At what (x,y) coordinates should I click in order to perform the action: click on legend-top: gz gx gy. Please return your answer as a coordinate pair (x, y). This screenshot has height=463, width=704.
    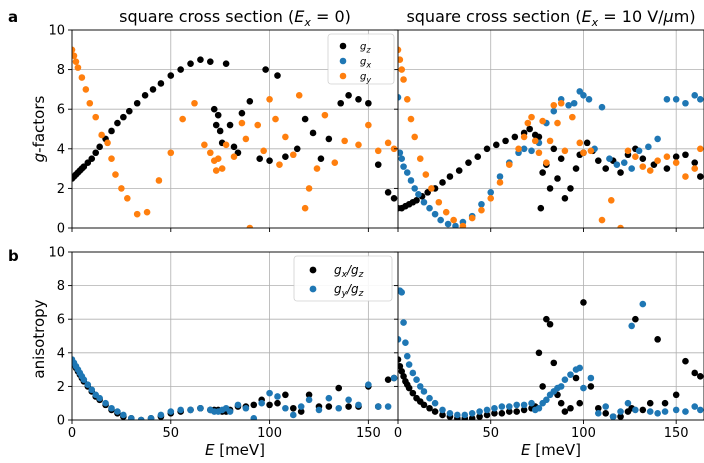
    Looking at the image, I should click on (361, 59).